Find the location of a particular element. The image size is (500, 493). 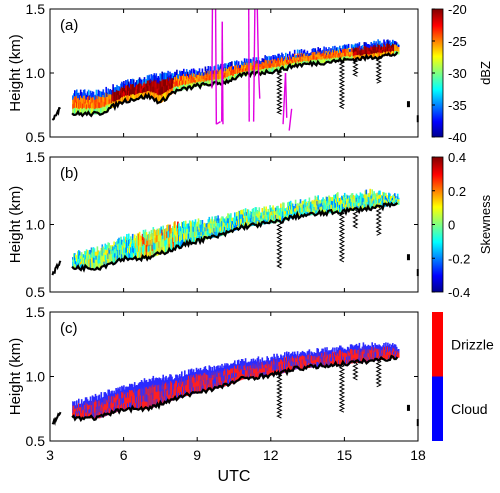

colorbar: -20 -25 -30 -35 -40 dBZ is located at coordinates (462, 73).